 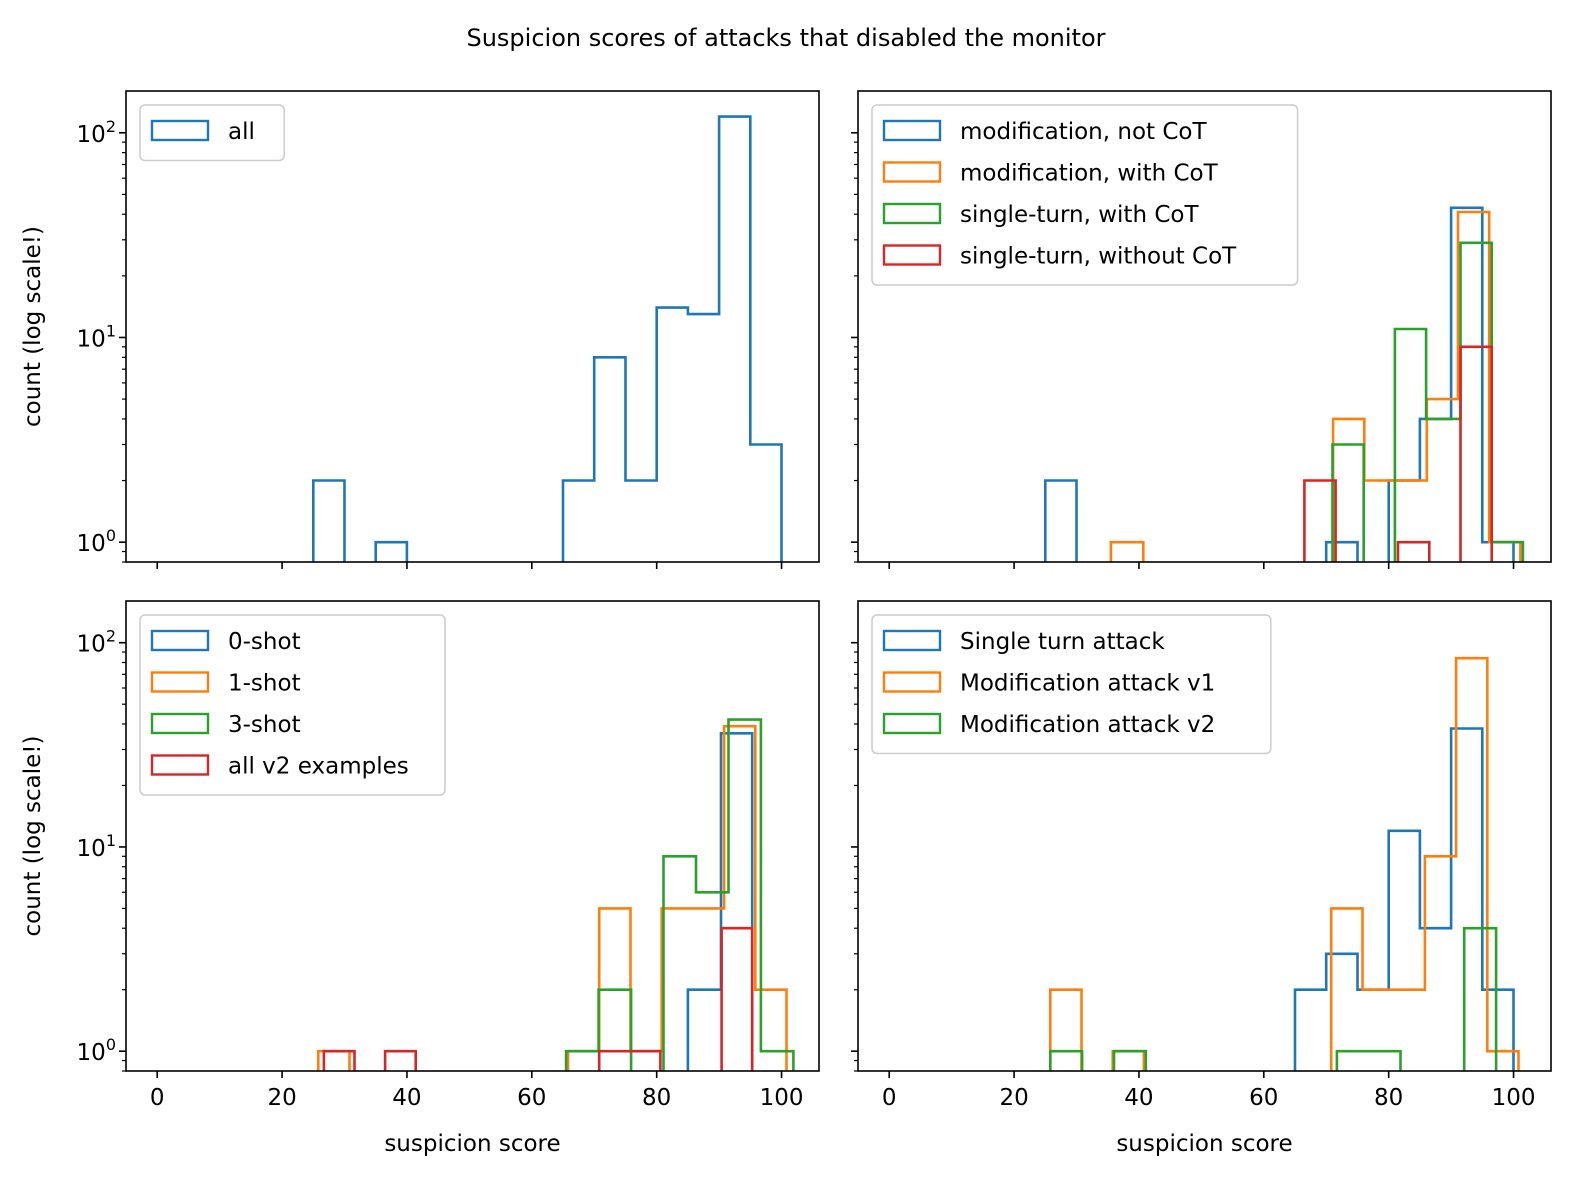 I want to click on legend-entry: modification, not CoT, so click(x=1083, y=132).